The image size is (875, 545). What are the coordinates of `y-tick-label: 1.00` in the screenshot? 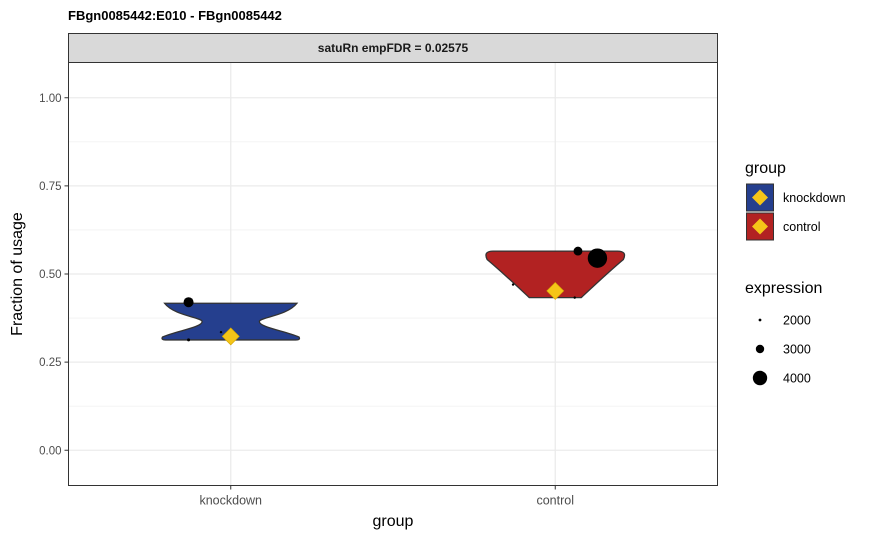 It's located at (50, 99).